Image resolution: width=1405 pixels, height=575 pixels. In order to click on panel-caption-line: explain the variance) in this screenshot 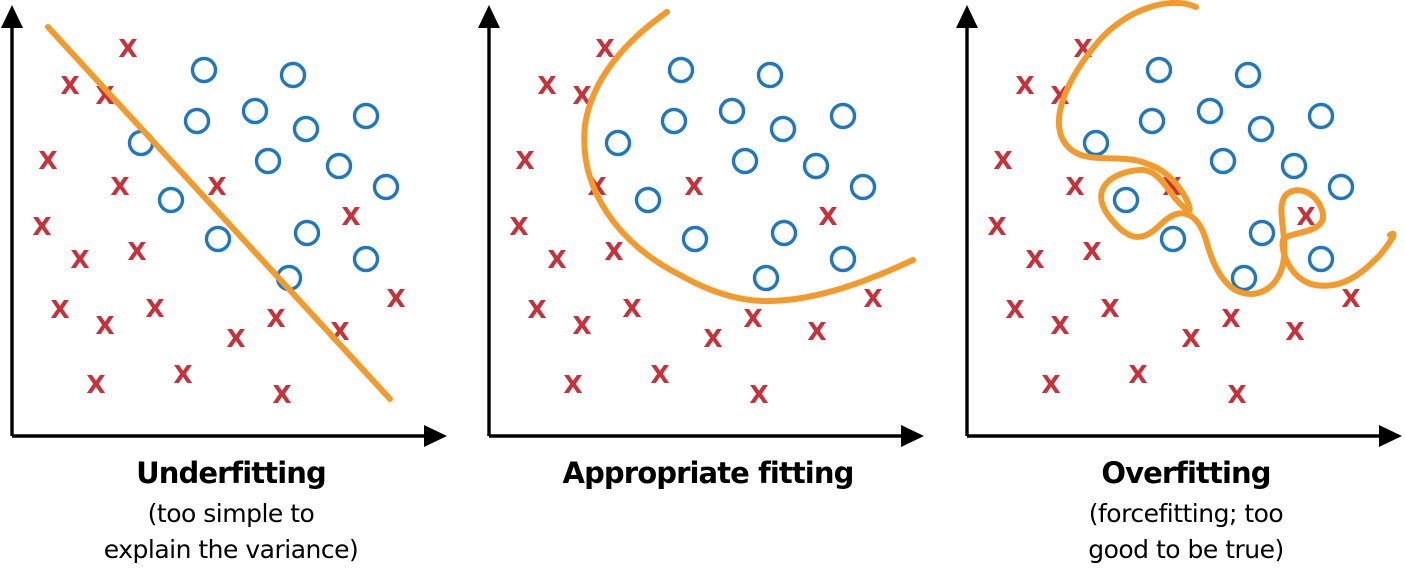, I will do `click(231, 549)`.